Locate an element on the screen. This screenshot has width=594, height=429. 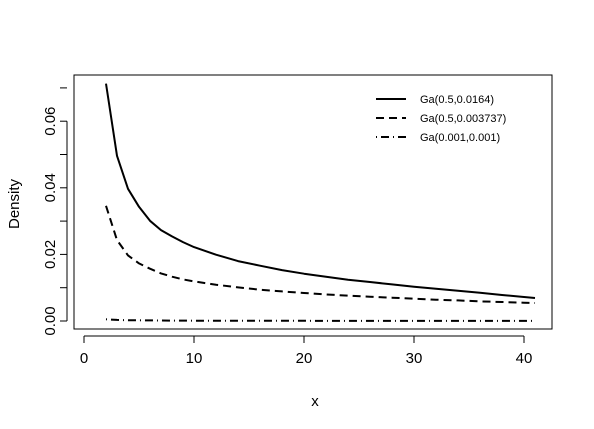
x-axis: 0 10 20 30 40 is located at coordinates (306, 351).